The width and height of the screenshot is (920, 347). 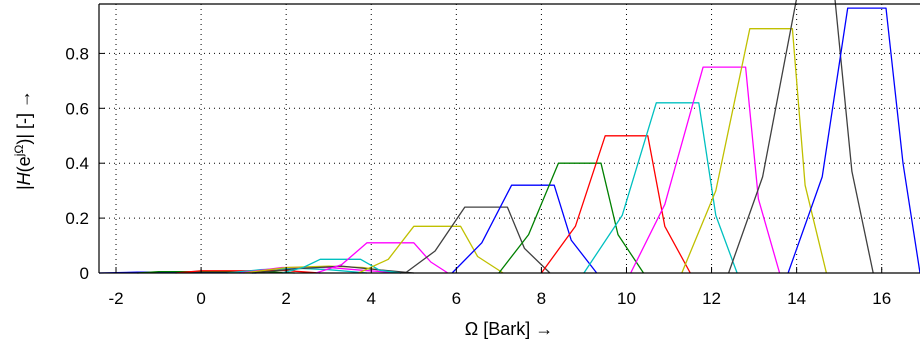 What do you see at coordinates (541, 298) in the screenshot?
I see `x-tick-label: 8` at bounding box center [541, 298].